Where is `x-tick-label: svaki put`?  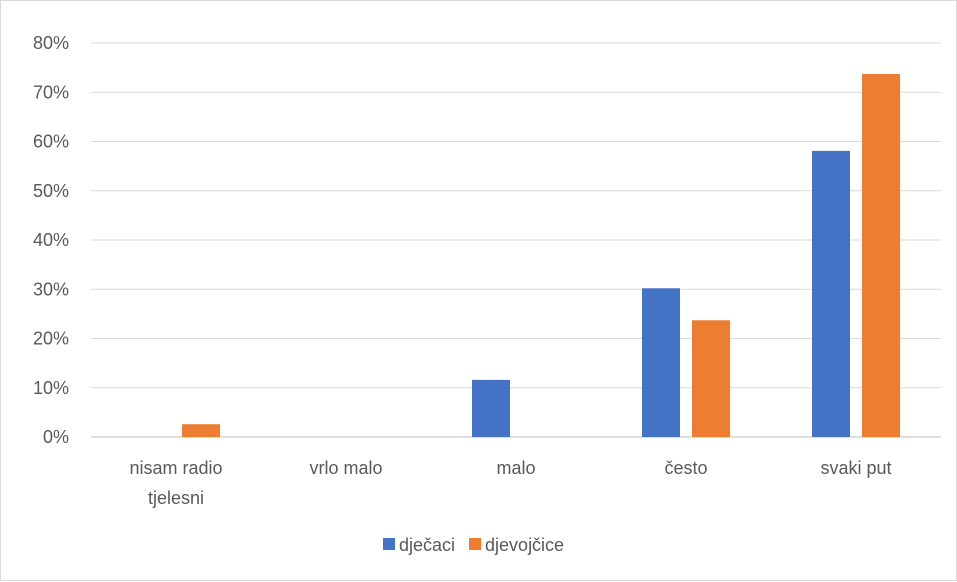
x-tick-label: svaki put is located at coordinates (855, 468).